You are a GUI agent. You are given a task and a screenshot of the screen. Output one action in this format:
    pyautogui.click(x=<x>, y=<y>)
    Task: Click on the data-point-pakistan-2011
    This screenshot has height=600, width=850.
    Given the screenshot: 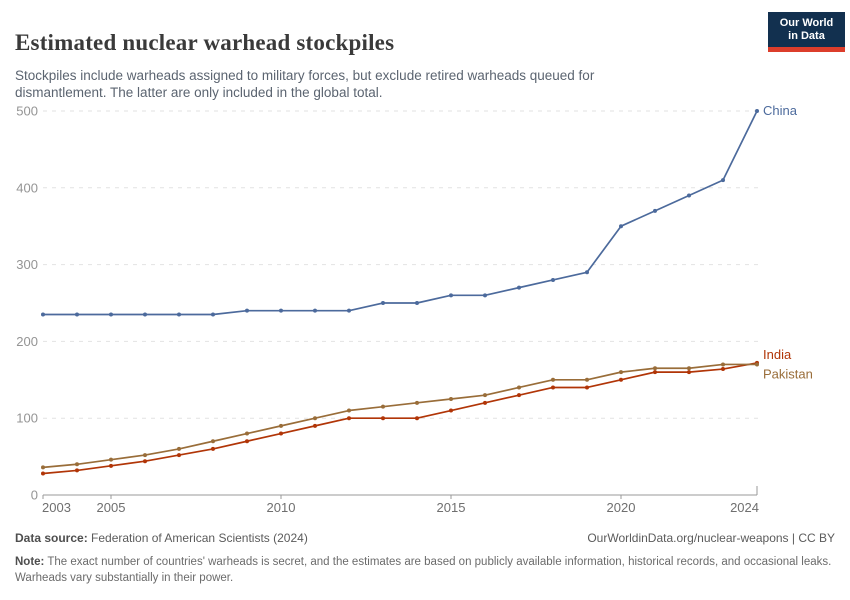 What is the action you would take?
    pyautogui.click(x=315, y=418)
    